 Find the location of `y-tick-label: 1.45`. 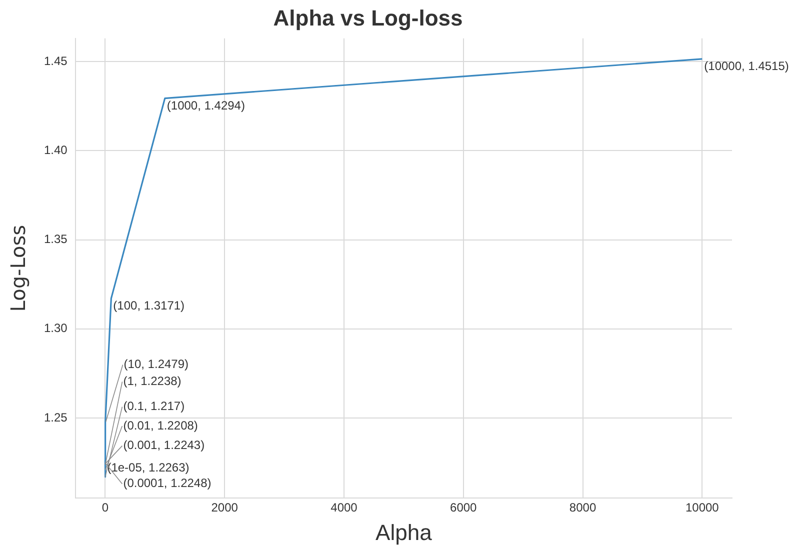

y-tick-label: 1.45 is located at coordinates (56, 61).